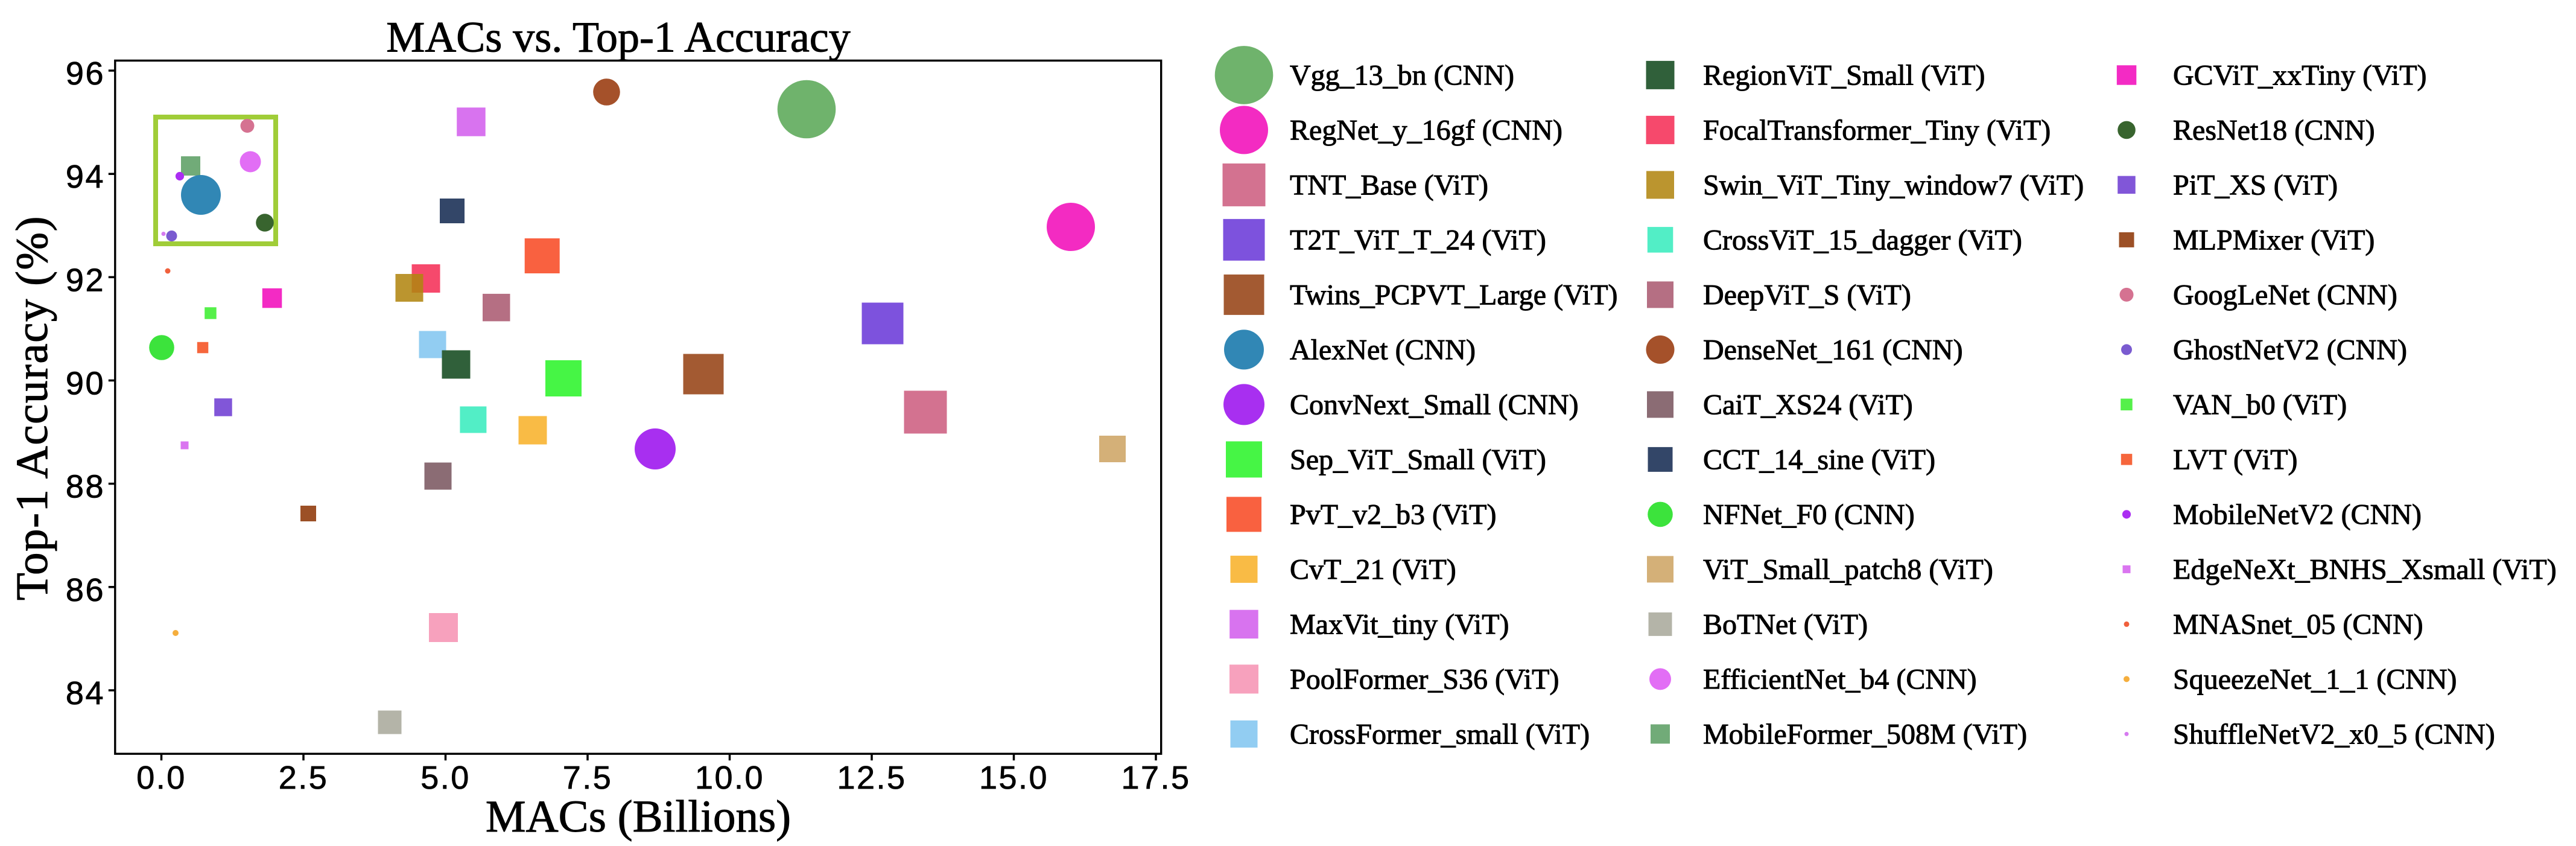 The height and width of the screenshot is (846, 2576). I want to click on svg-text: TNT_Base (ViT), so click(1389, 186).